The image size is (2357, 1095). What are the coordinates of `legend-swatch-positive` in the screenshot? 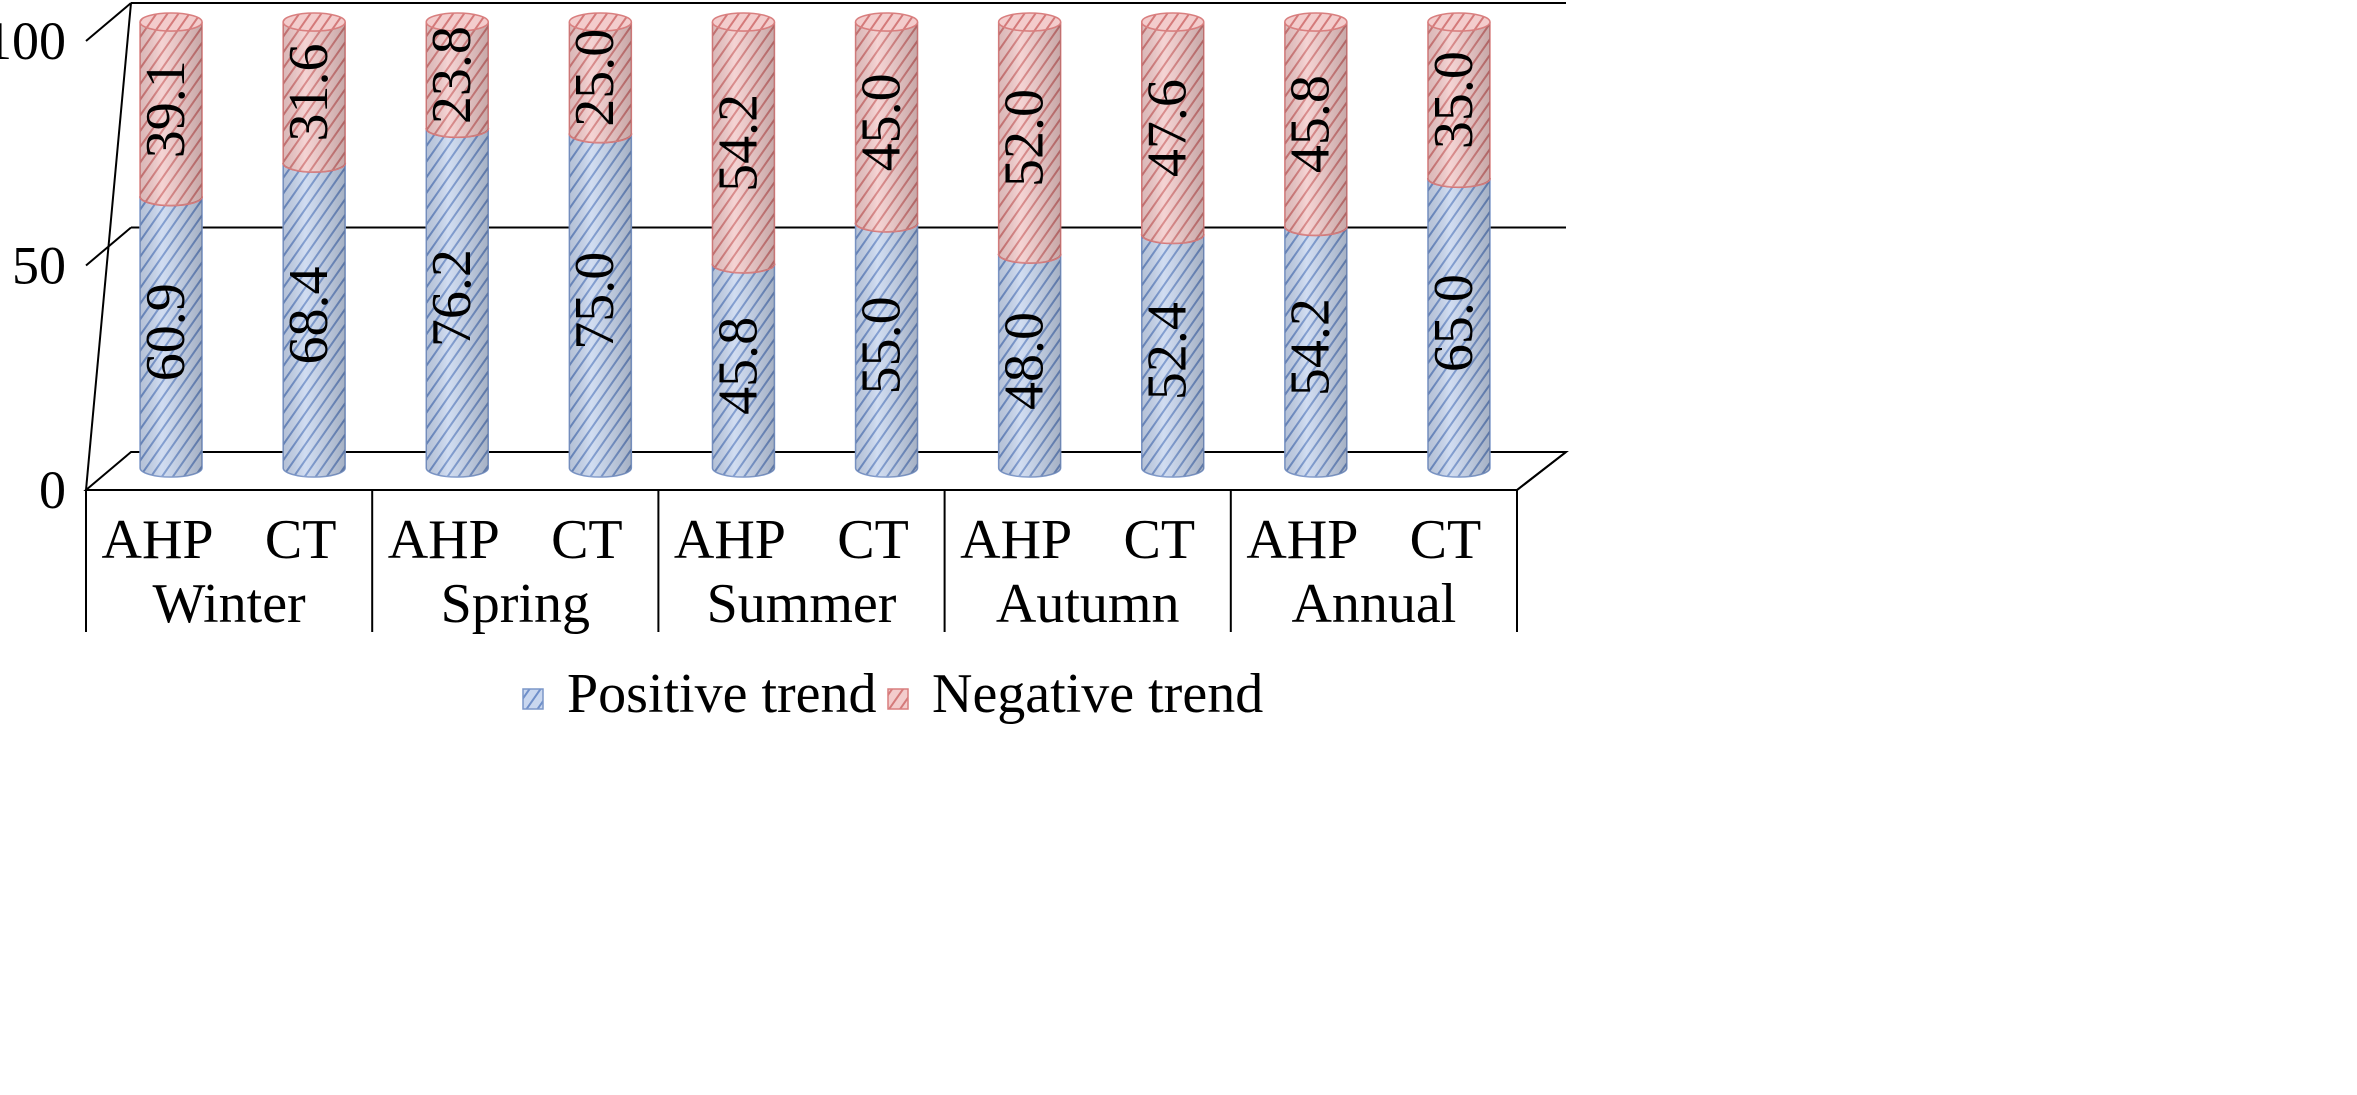 It's located at (533, 699).